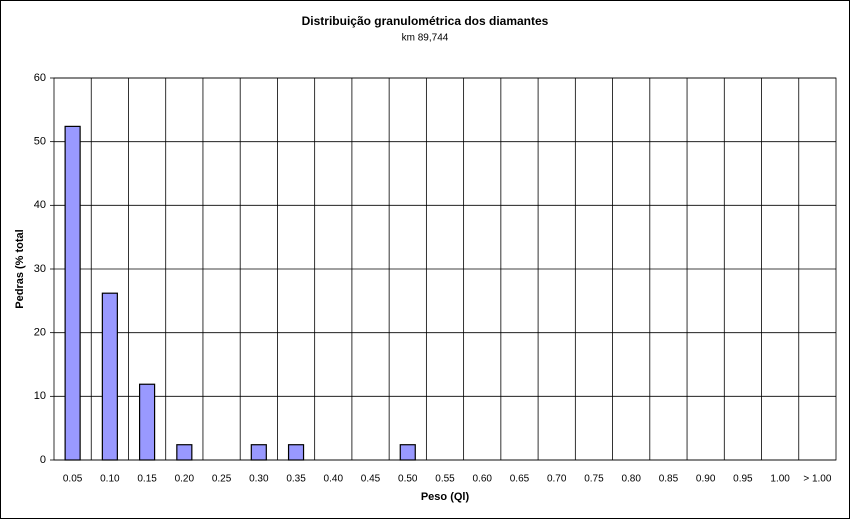 The width and height of the screenshot is (850, 519). What do you see at coordinates (631, 479) in the screenshot?
I see `x-tick-label: 0.80` at bounding box center [631, 479].